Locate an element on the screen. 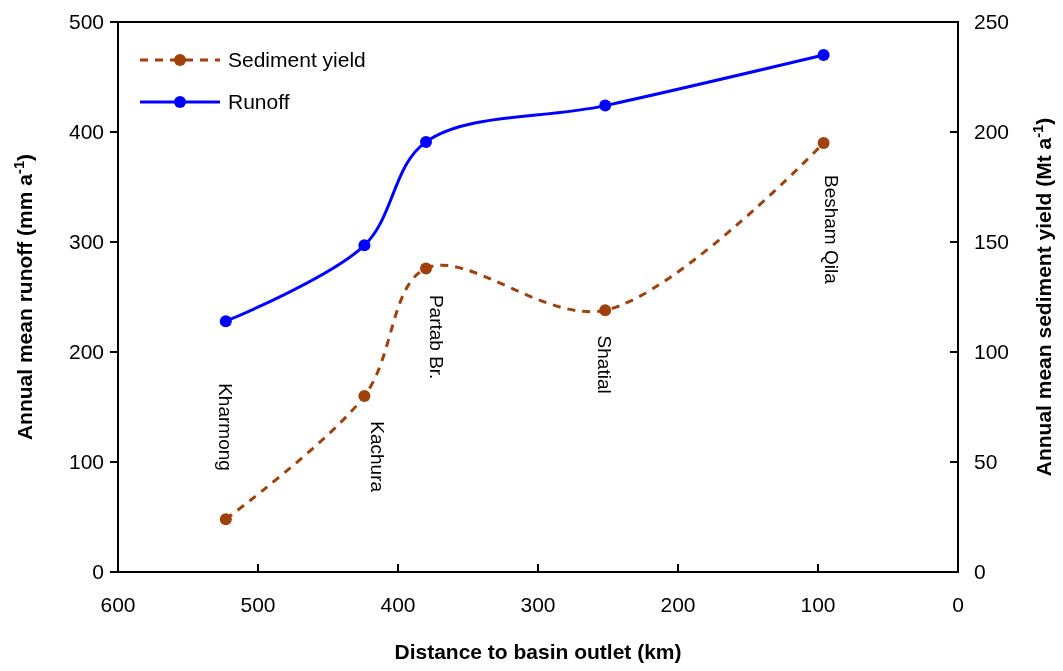 The width and height of the screenshot is (1063, 671). y2-tick-label: 100 is located at coordinates (992, 351).